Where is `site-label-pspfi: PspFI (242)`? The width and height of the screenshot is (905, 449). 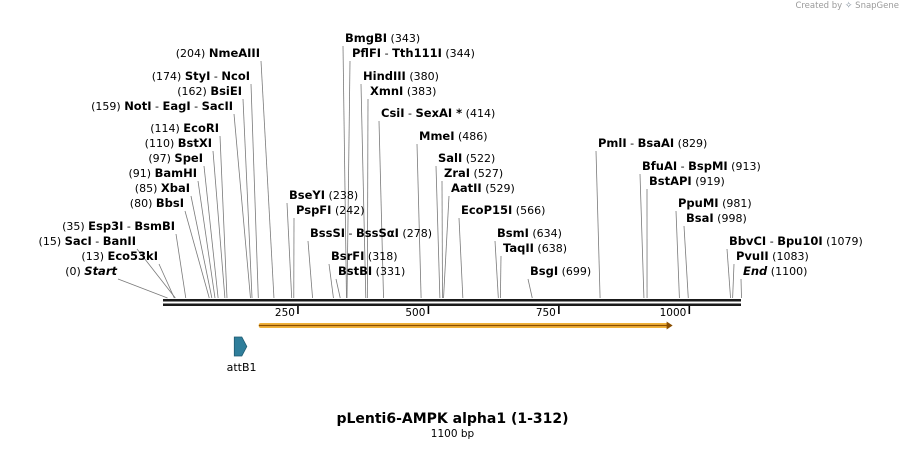 site-label-pspfi: PspFI (242) is located at coordinates (330, 210).